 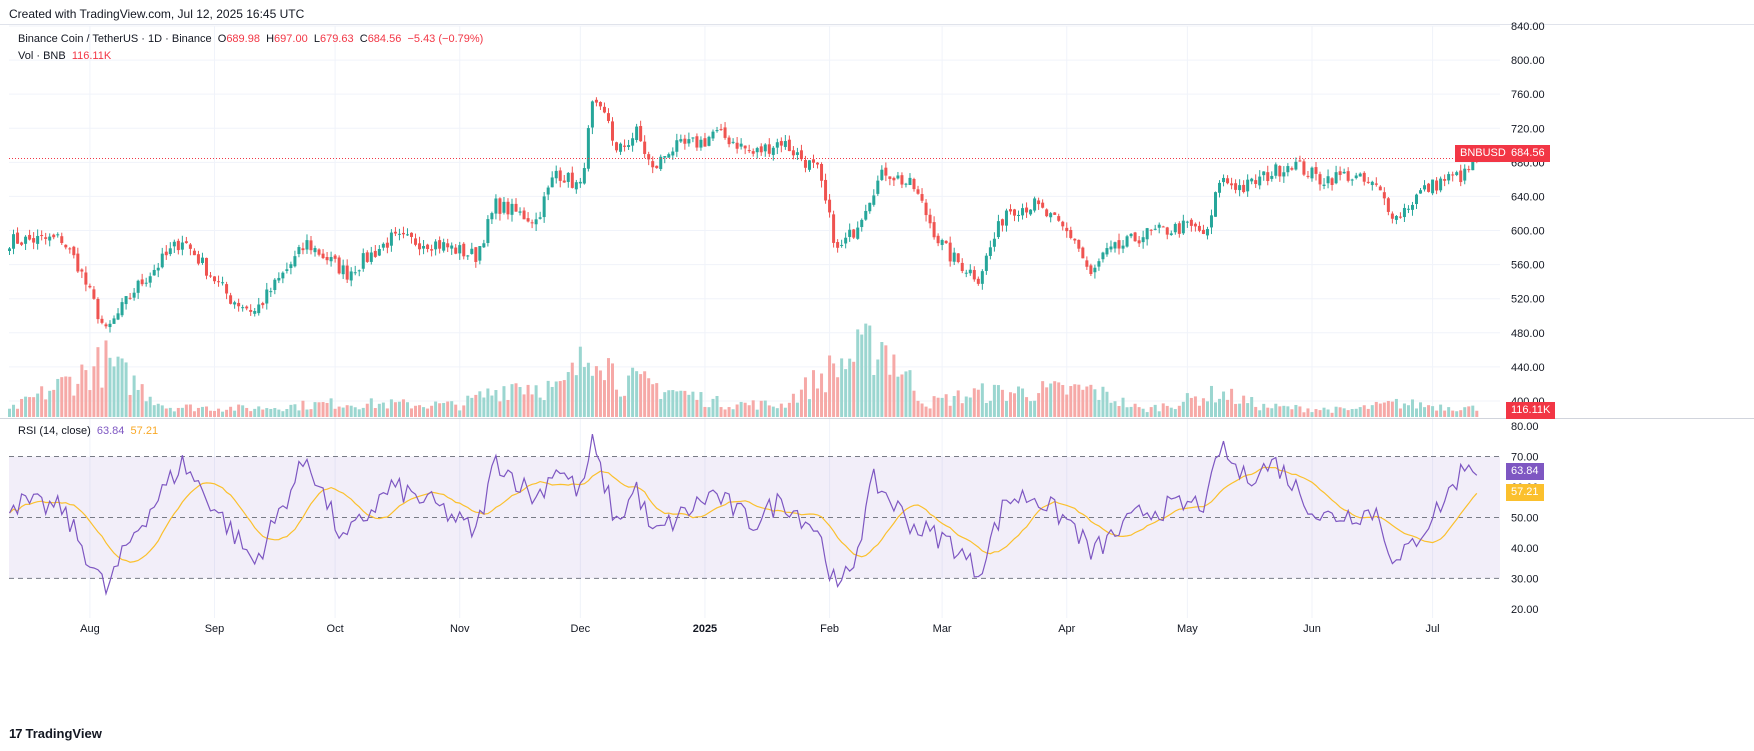 I want to click on tradingview-logo: 17 TradingView, so click(x=55, y=733).